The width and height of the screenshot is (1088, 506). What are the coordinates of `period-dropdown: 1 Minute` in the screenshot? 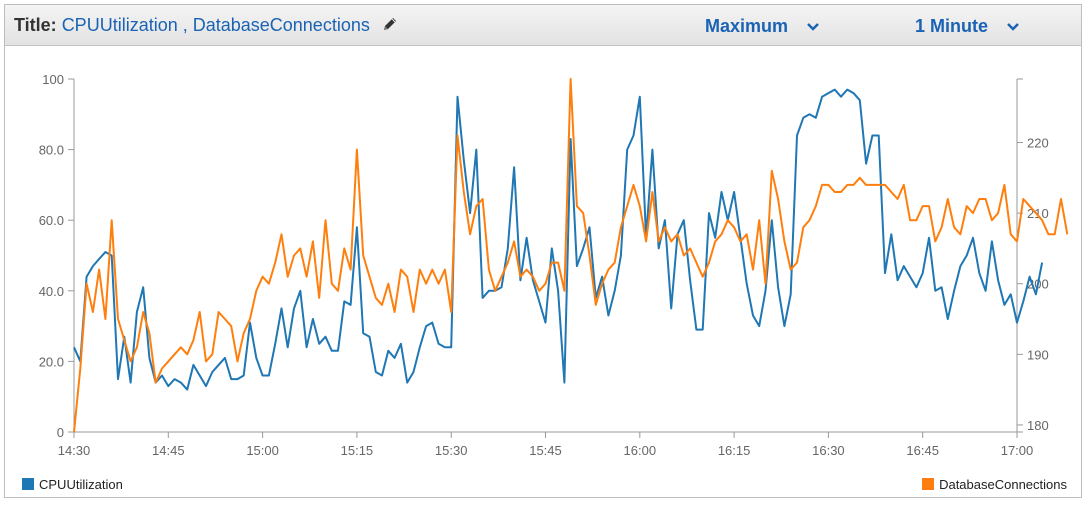 It's located at (967, 25).